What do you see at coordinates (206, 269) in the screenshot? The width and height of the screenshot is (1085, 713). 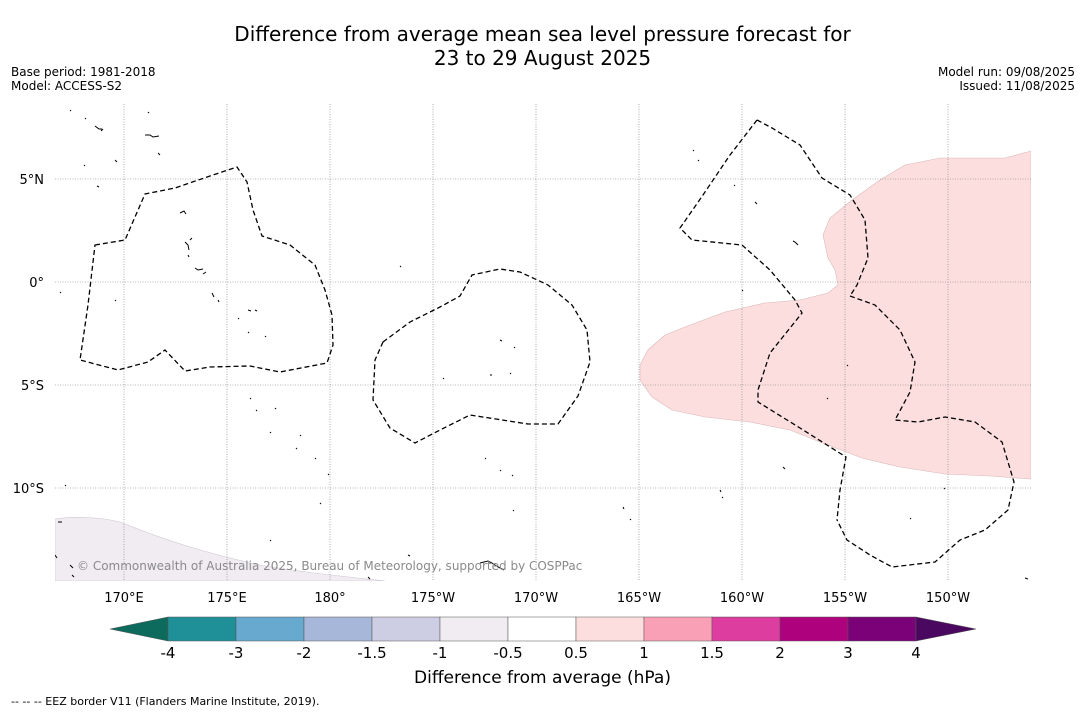 I see `eez-border-west` at bounding box center [206, 269].